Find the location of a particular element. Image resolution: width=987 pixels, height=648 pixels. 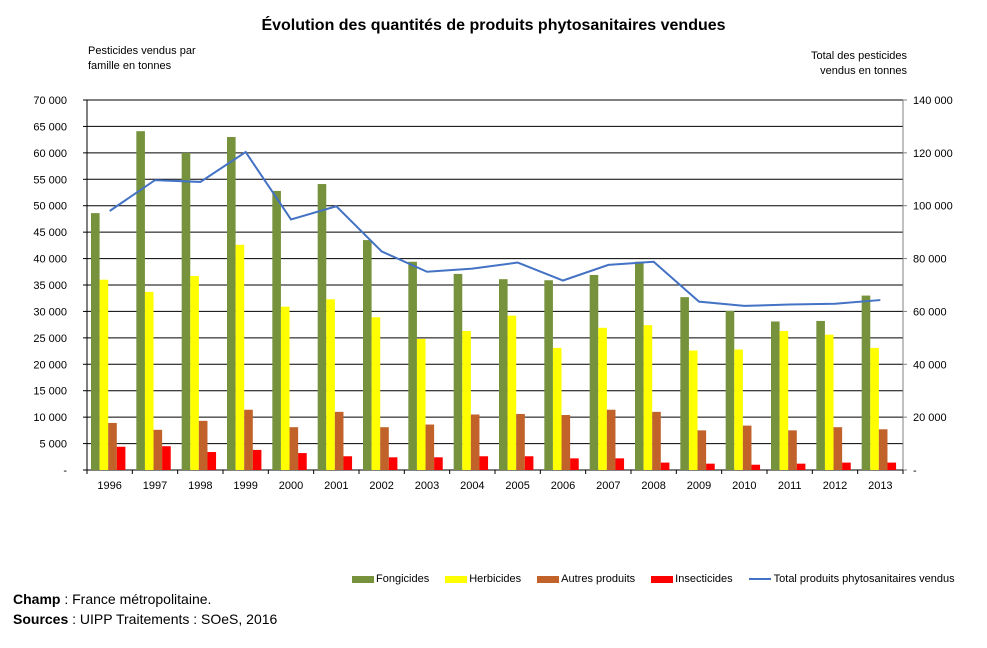

left-axis-tick-label: 65 000 is located at coordinates (50, 127).